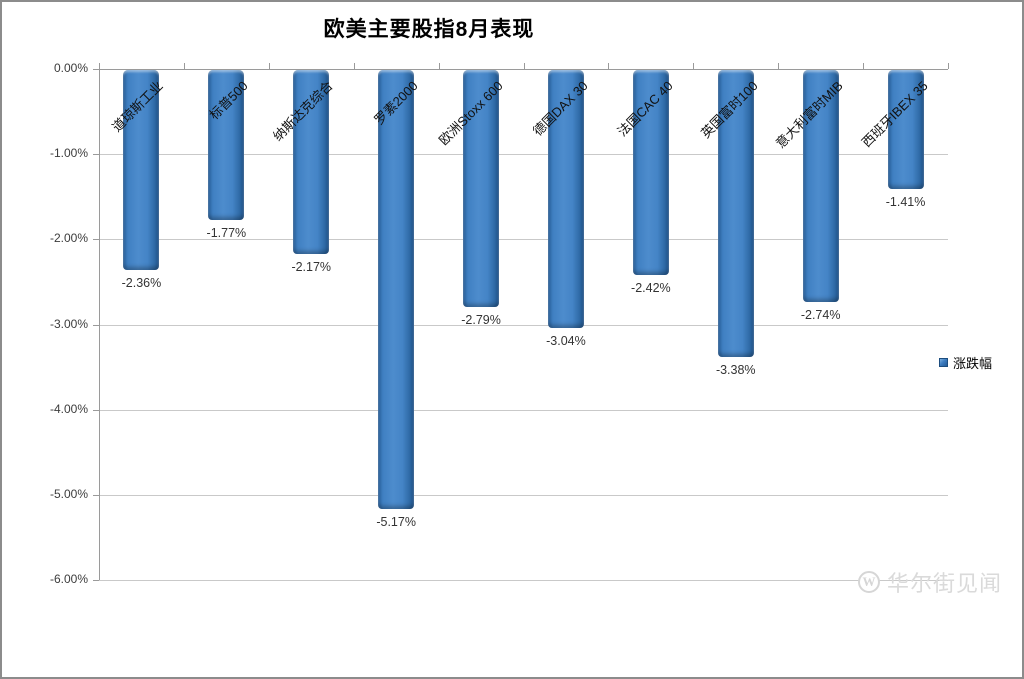 This screenshot has height=679, width=1024. Describe the element at coordinates (869, 582) in the screenshot. I see `watermark-logo-icon: W` at that location.